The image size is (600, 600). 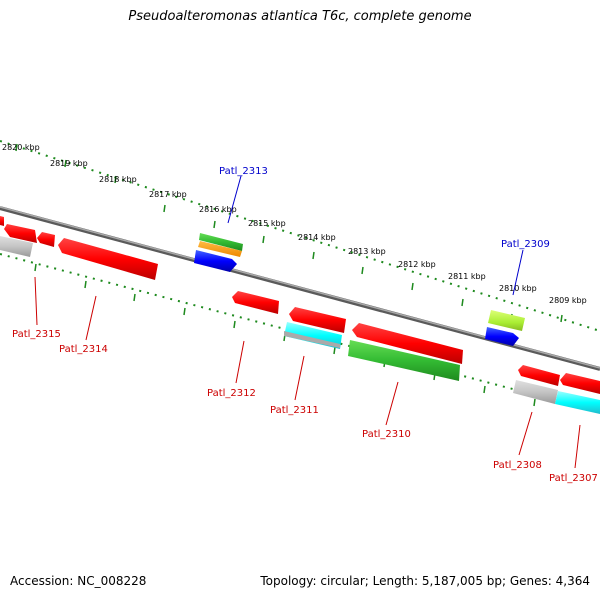 I want to click on kbp-label: 2814 kbp, so click(x=317, y=237).